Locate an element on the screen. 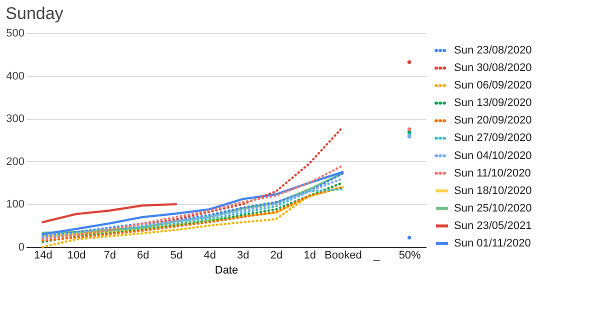  x-tick-label: 5d is located at coordinates (176, 256).